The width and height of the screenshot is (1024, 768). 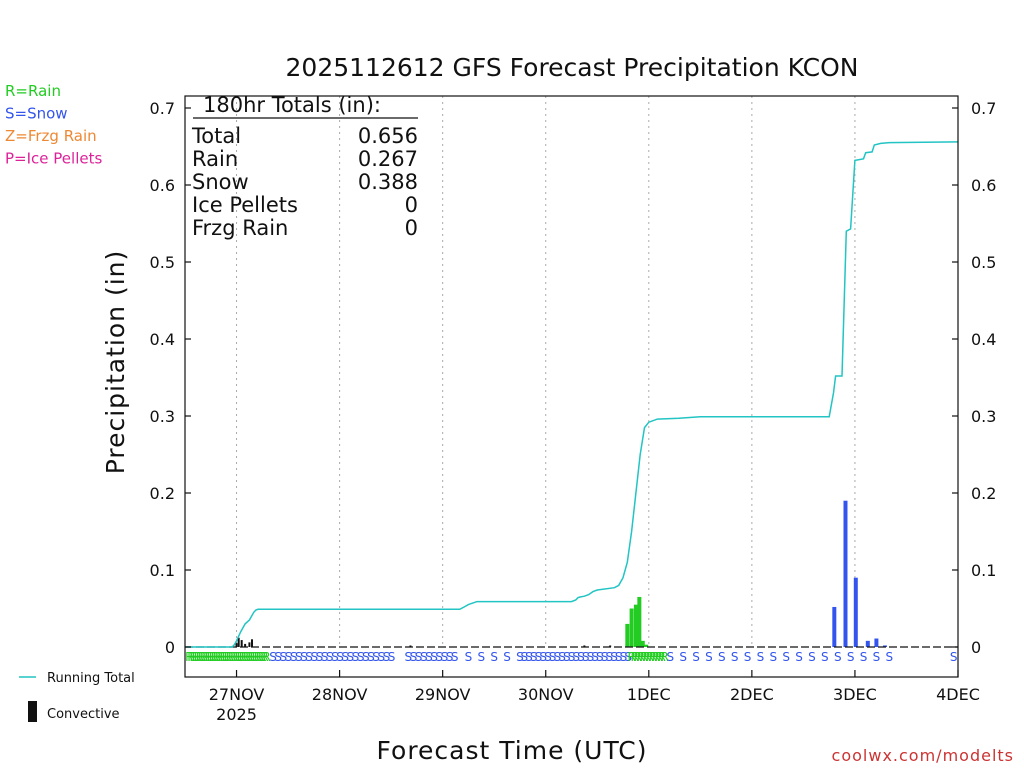 What do you see at coordinates (983, 262) in the screenshot?
I see `y-tick-label-right: 0.5` at bounding box center [983, 262].